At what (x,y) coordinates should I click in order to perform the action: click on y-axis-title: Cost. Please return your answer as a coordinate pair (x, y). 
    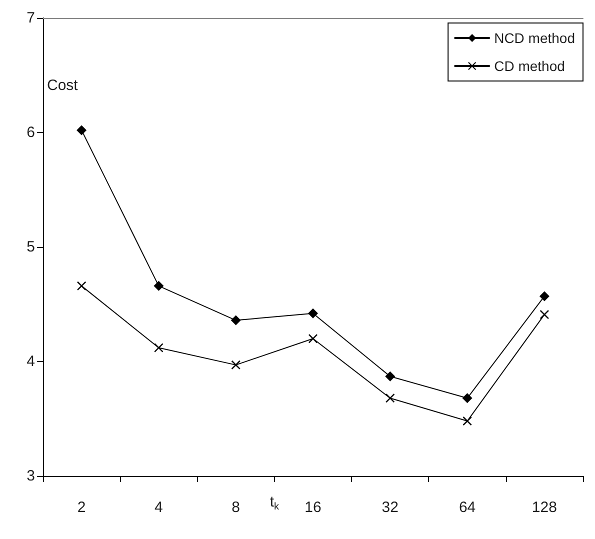
    Looking at the image, I should click on (63, 85).